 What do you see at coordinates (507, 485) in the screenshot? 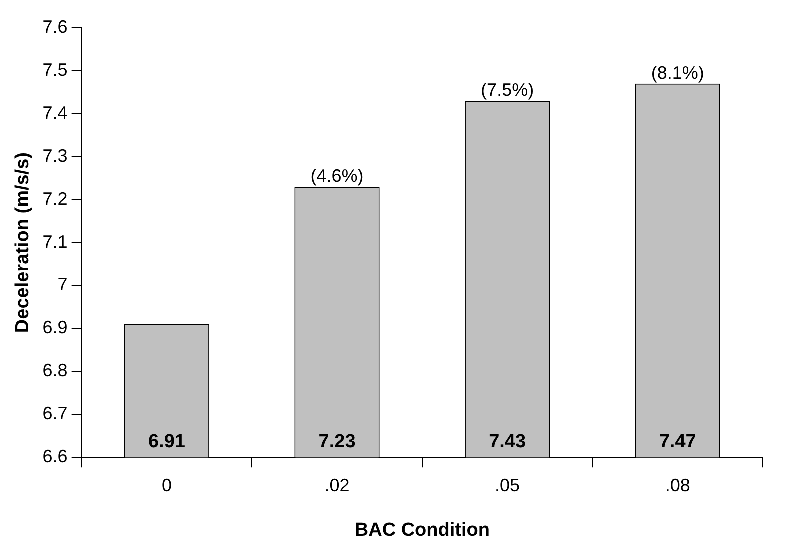
I see `x-tick-label: .05` at bounding box center [507, 485].